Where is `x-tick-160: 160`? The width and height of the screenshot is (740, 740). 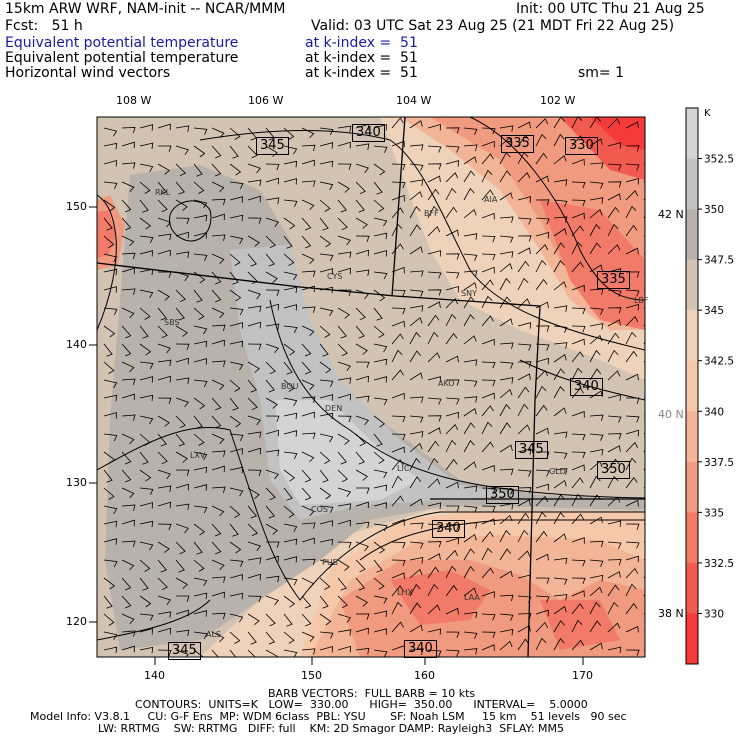
x-tick-160: 160 is located at coordinates (424, 675).